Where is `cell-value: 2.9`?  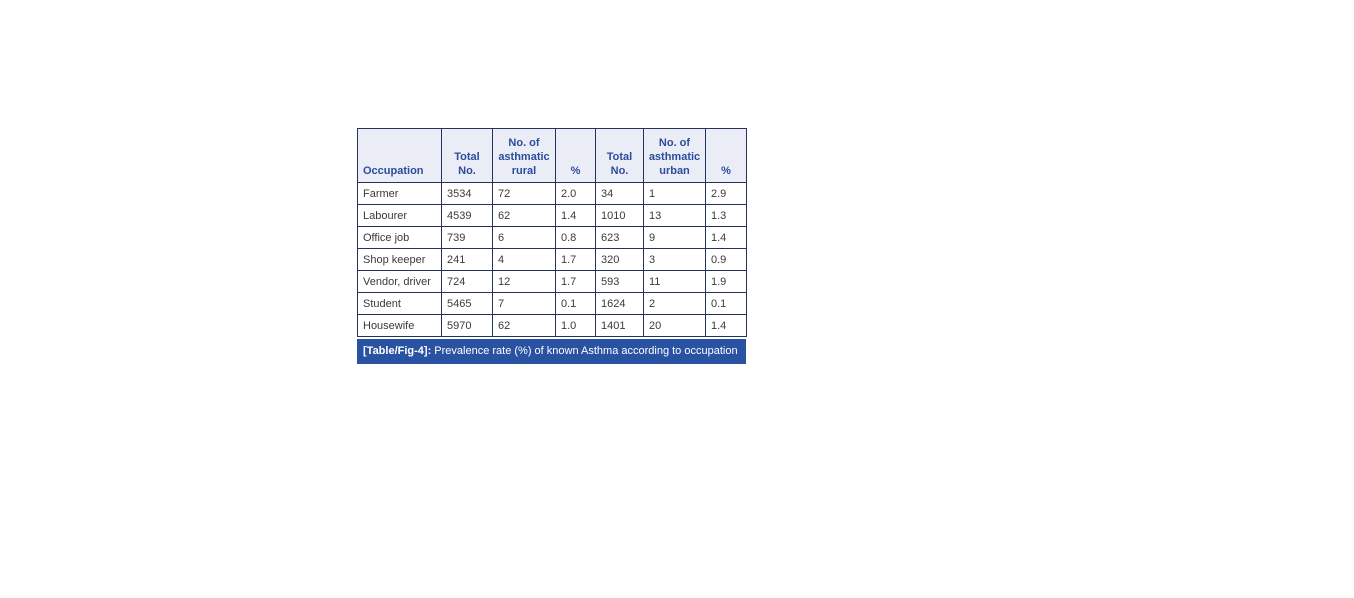
cell-value: 2.9 is located at coordinates (726, 193).